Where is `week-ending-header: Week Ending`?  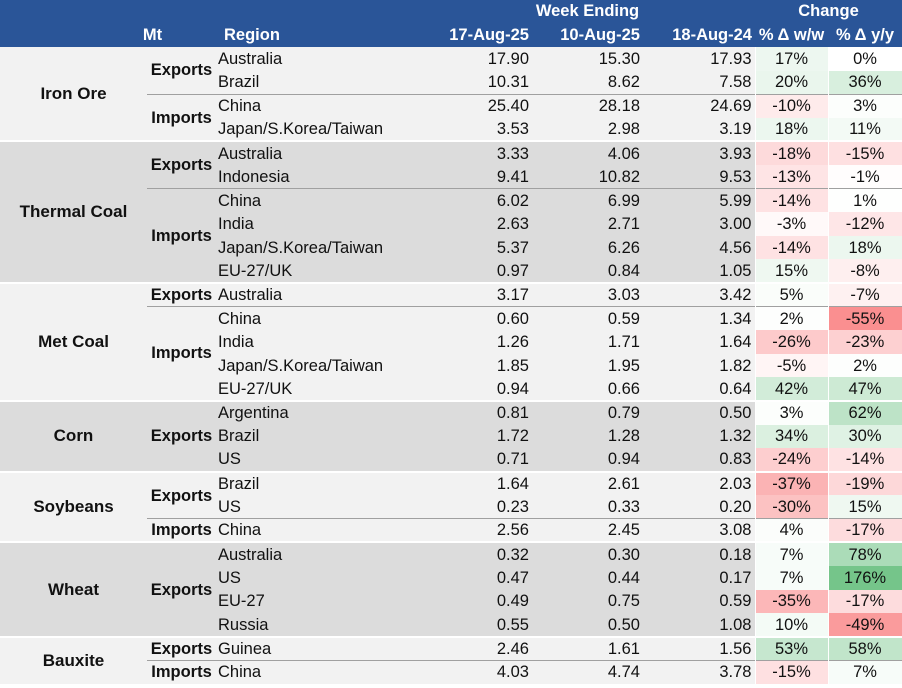
week-ending-header: Week Ending is located at coordinates (587, 12).